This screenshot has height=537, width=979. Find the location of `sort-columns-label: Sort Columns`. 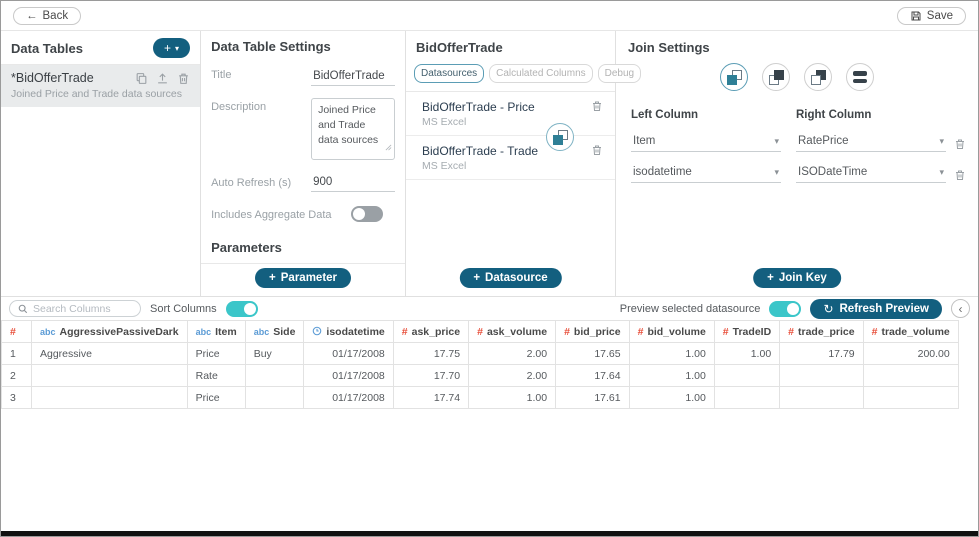

sort-columns-label: Sort Columns is located at coordinates (183, 308).